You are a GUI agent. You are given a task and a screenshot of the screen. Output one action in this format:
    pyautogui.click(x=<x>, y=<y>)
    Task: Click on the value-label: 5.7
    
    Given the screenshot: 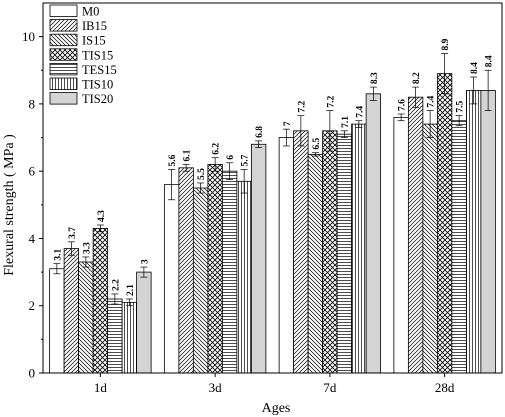 What is the action you would take?
    pyautogui.click(x=246, y=160)
    